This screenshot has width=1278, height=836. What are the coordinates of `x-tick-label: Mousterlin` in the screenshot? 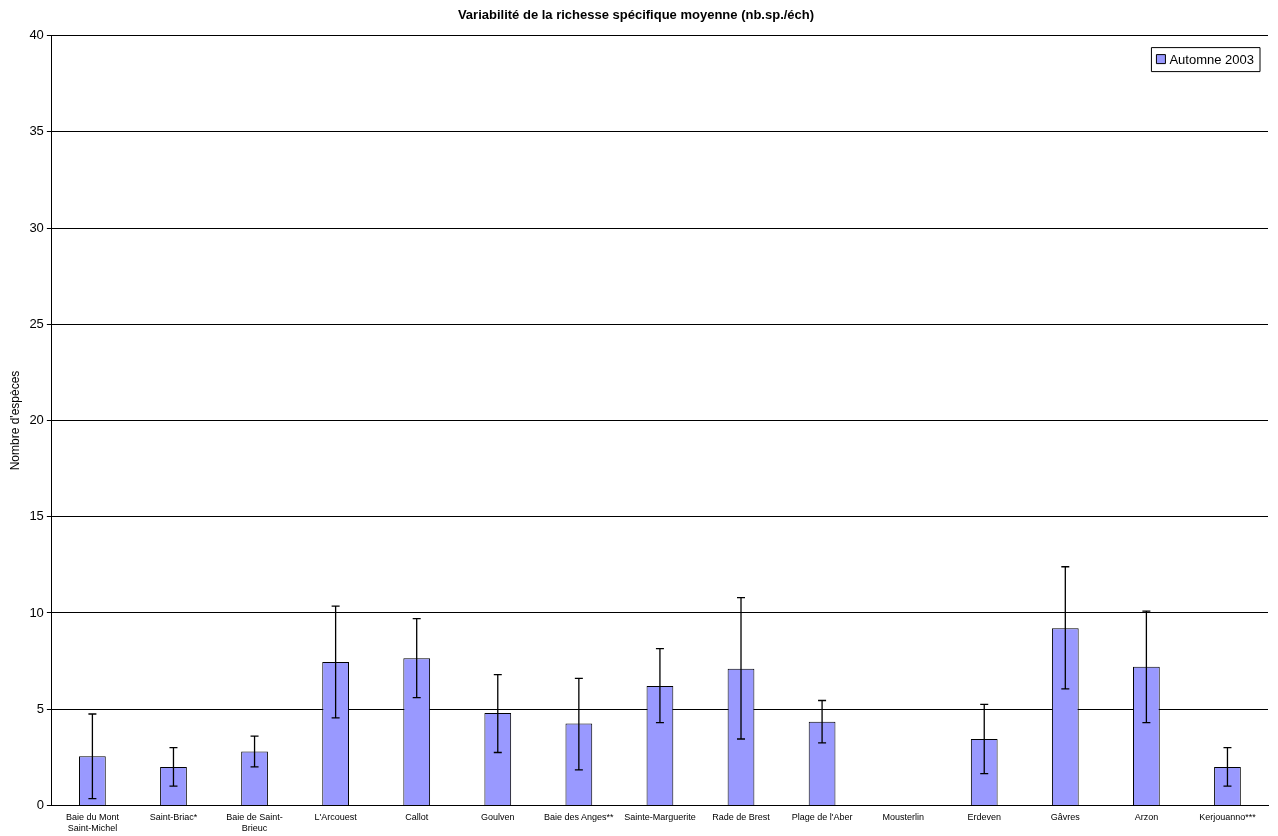 It's located at (903, 817).